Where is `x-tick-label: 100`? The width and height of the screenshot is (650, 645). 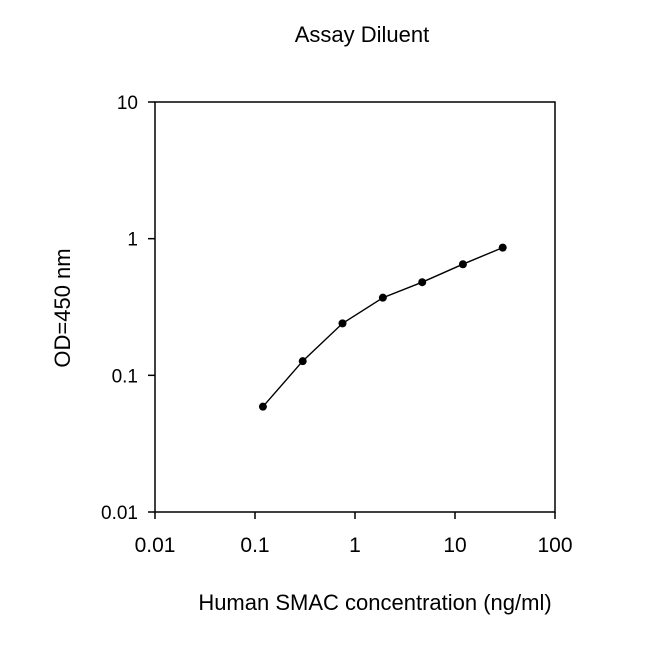 x-tick-label: 100 is located at coordinates (554, 545).